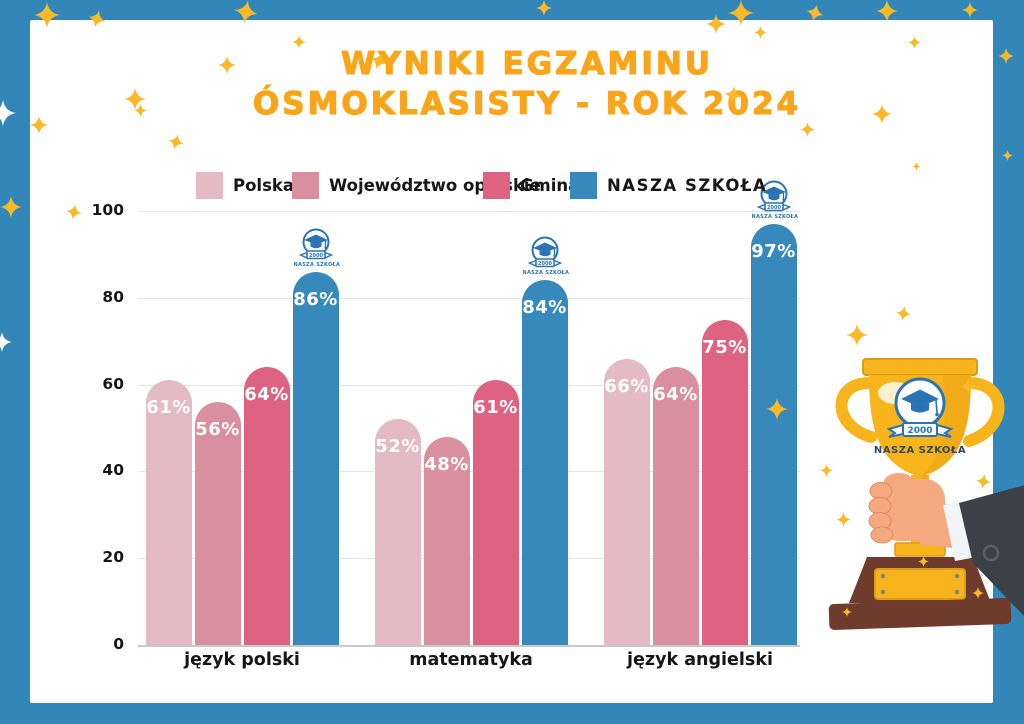 This screenshot has width=1024, height=724. I want to click on bar-województwo-opolskie-język-angielski: 64%, so click(675, 506).